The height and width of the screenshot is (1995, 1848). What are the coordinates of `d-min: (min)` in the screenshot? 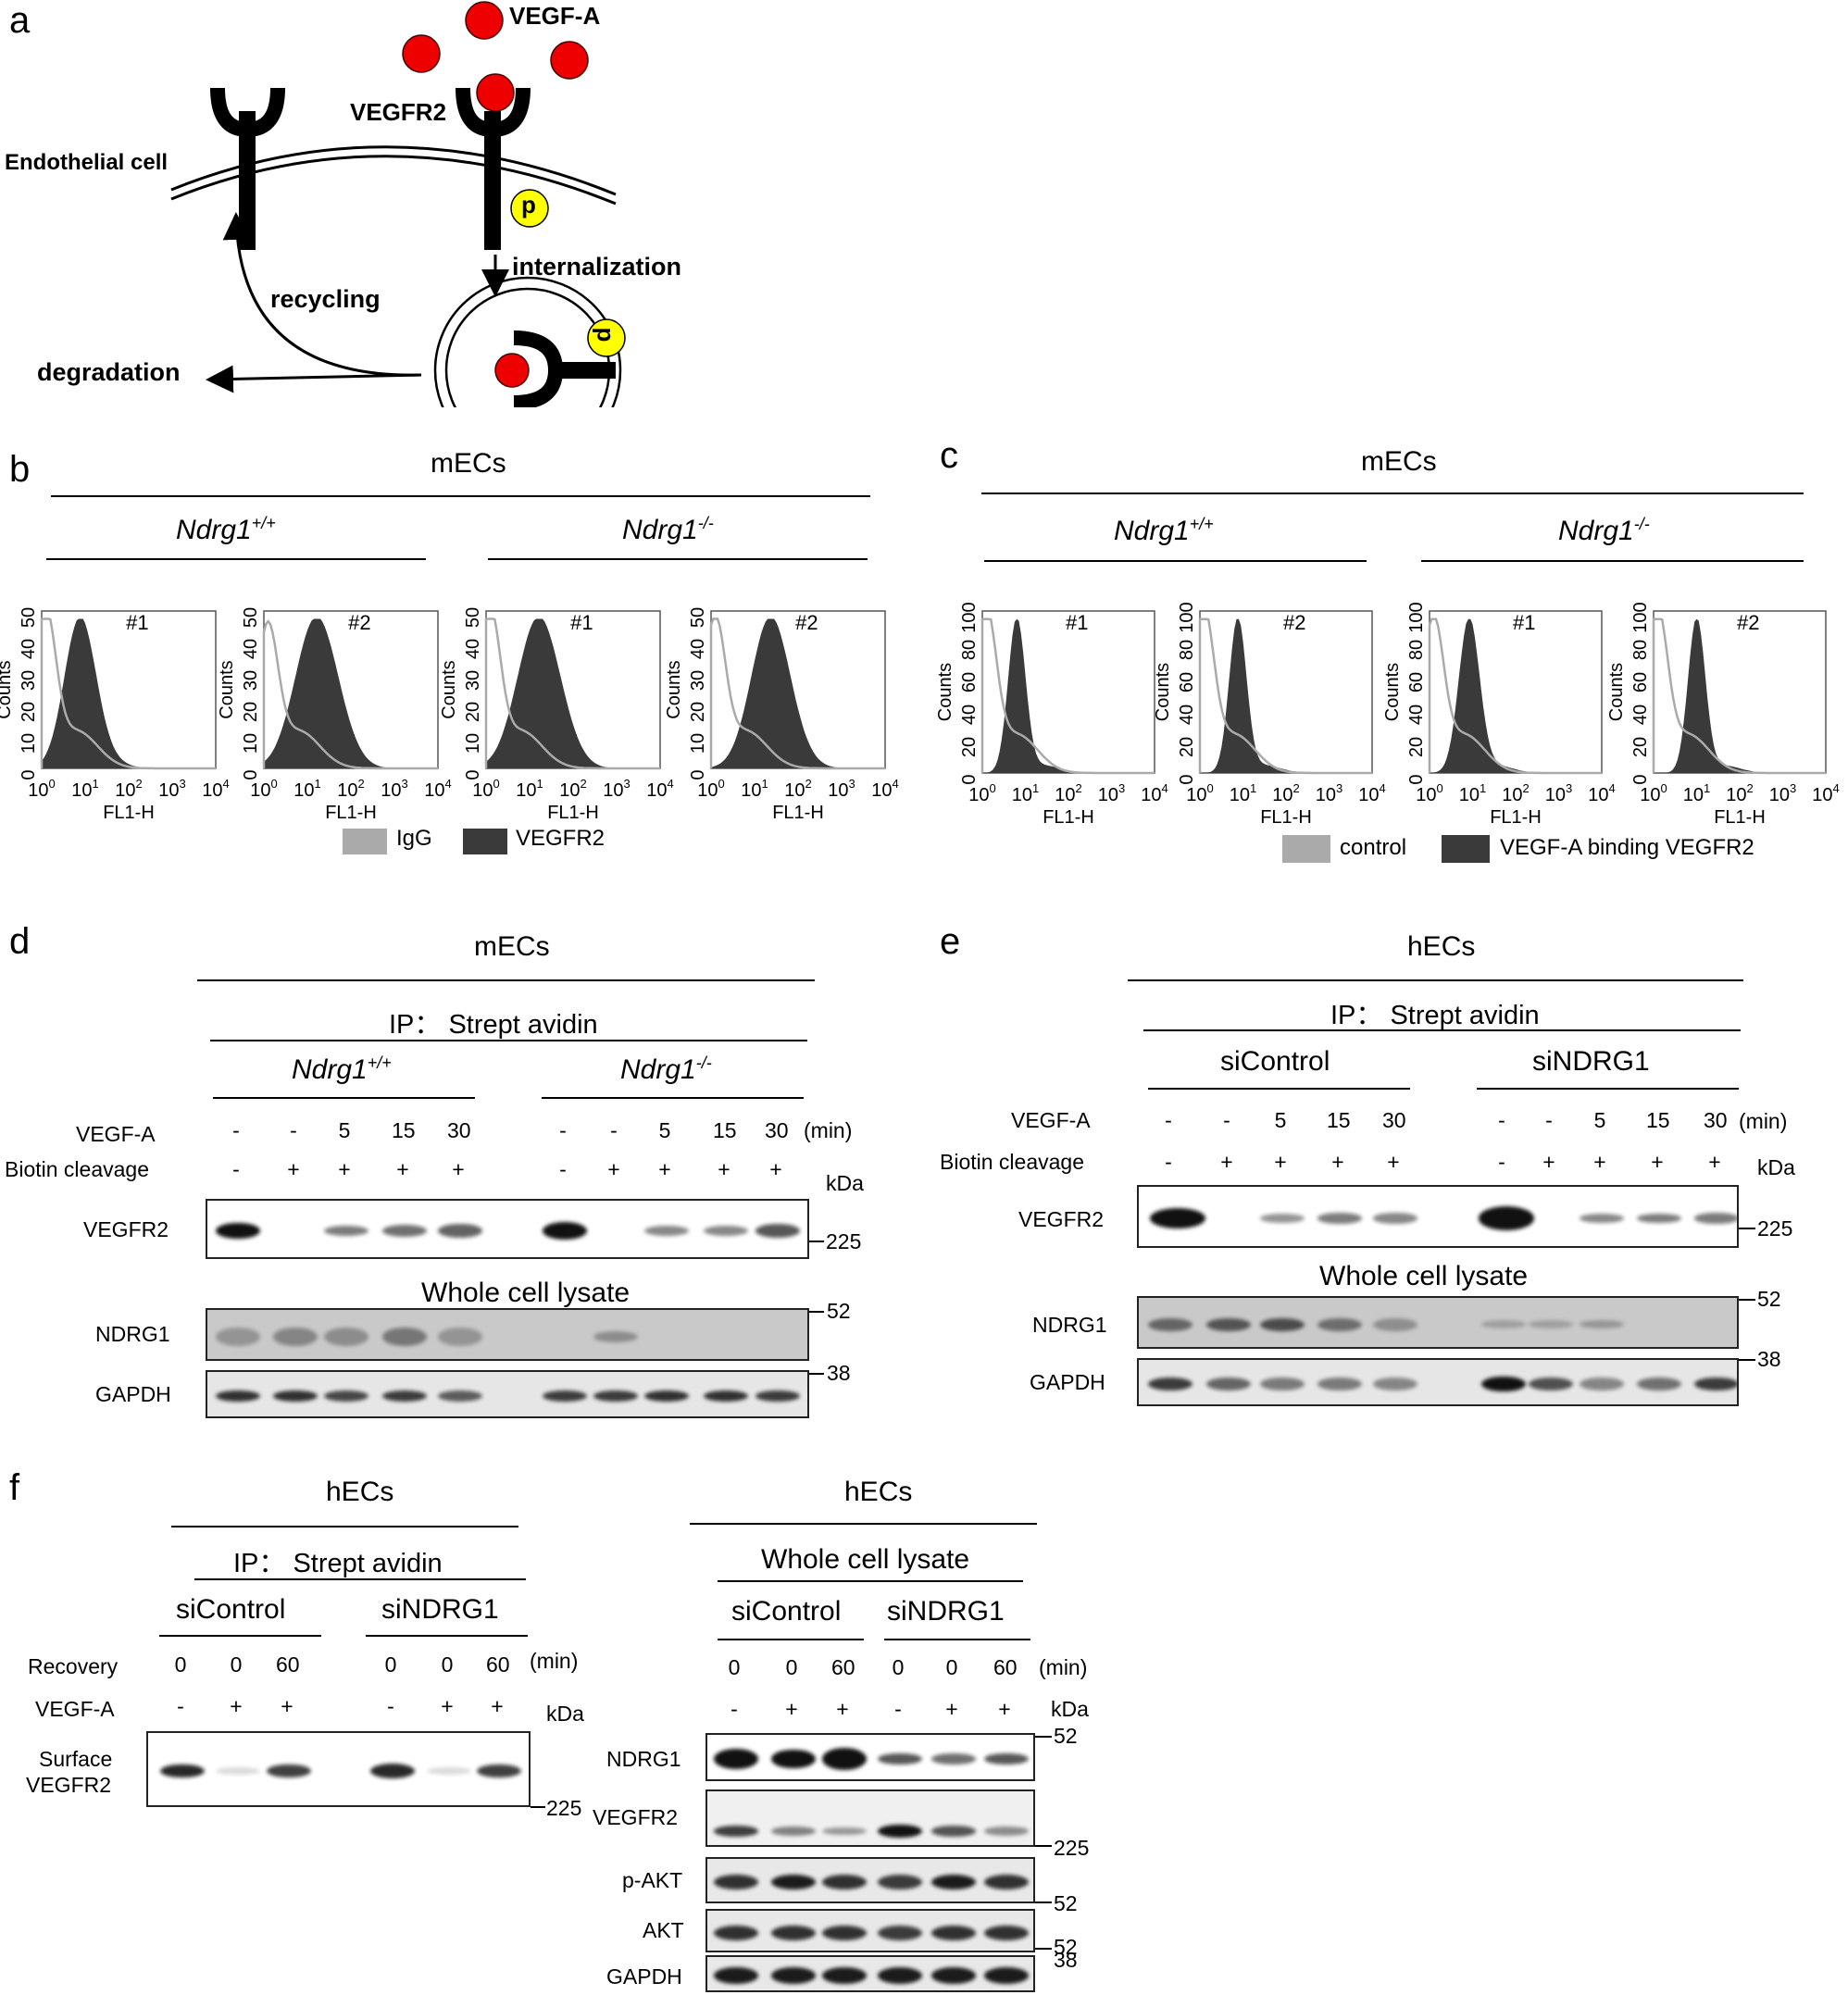 It's located at (828, 1130).